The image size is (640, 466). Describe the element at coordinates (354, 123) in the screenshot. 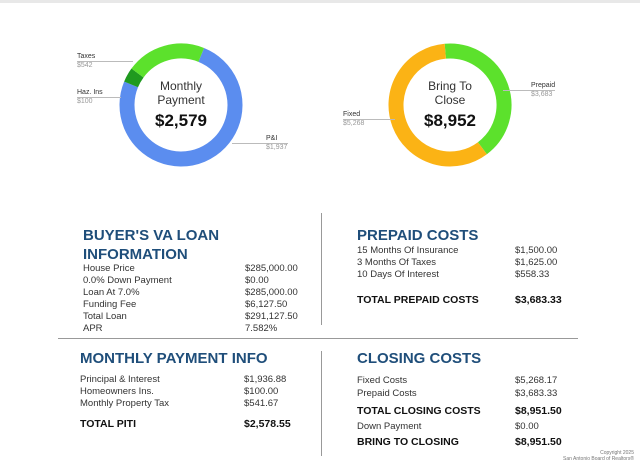

I see `fixed-callout-amount: $5,268` at that location.